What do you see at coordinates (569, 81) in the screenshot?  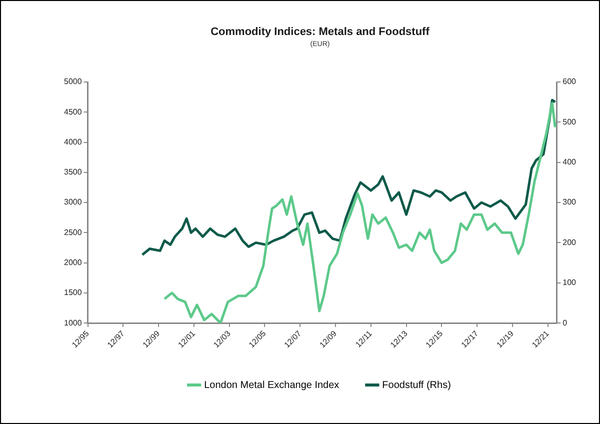 I see `y2-tick-label: 600` at bounding box center [569, 81].